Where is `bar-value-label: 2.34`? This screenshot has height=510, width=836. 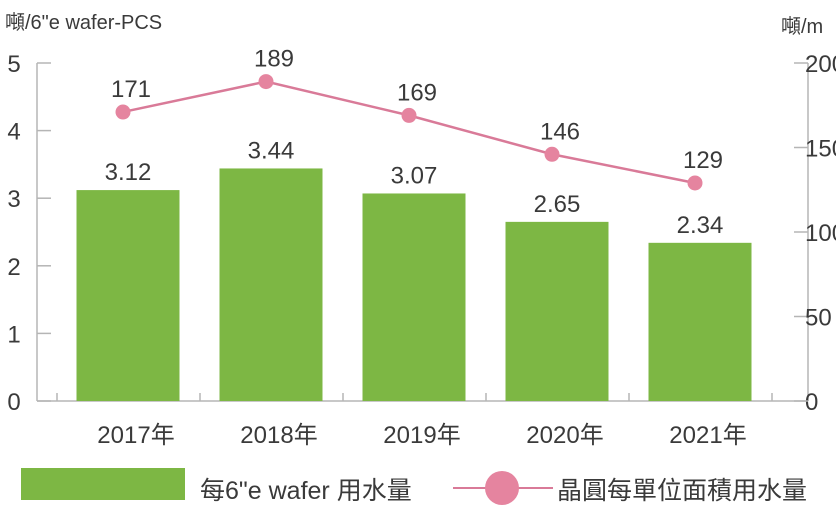 bar-value-label: 2.34 is located at coordinates (700, 225).